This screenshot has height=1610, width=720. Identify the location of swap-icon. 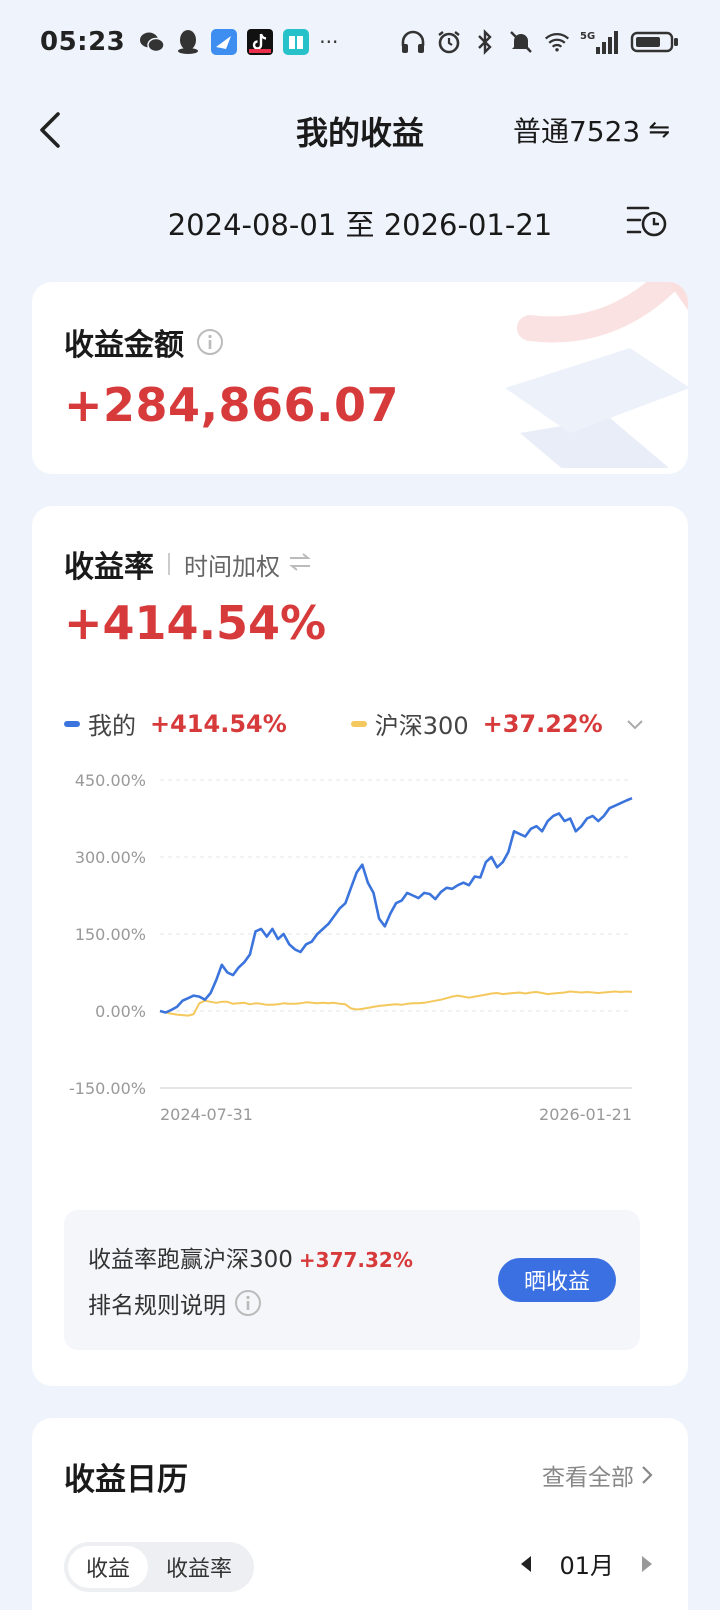
(300, 564).